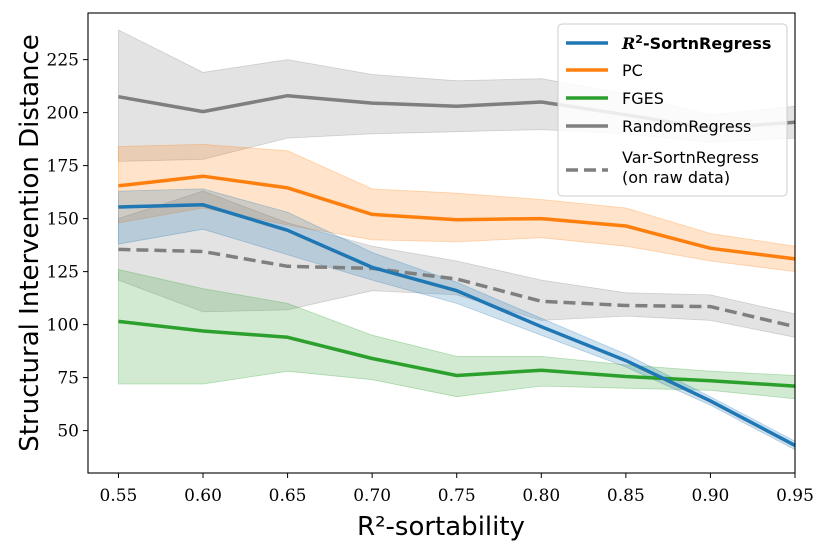  I want to click on y-tick-label: 200, so click(63, 114).